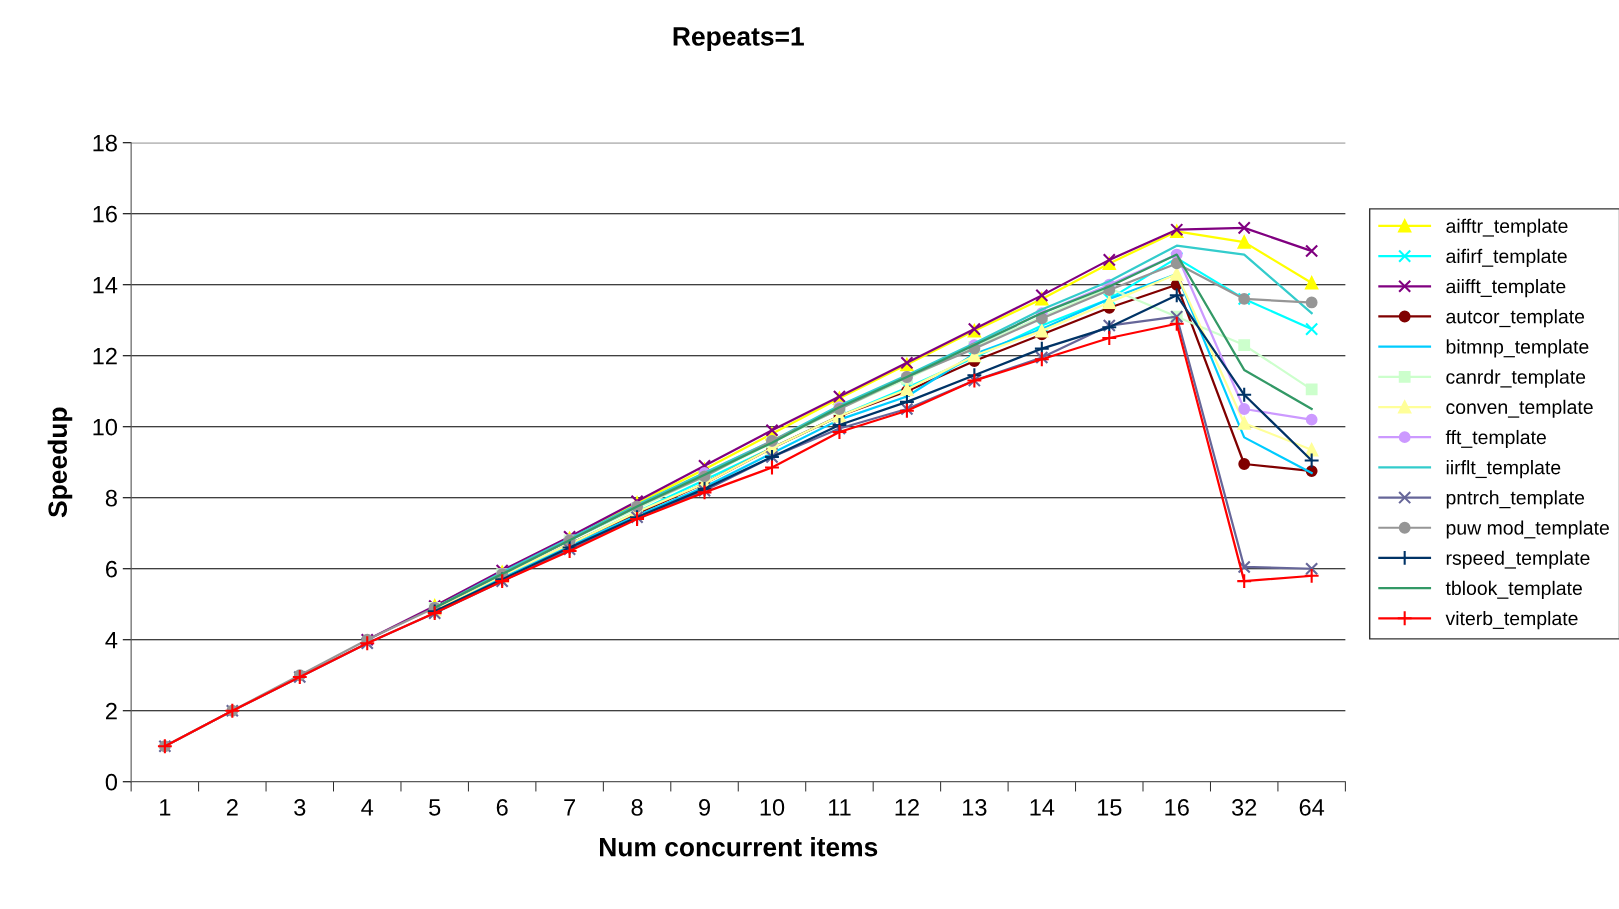 This screenshot has width=1619, height=909. I want to click on x-tick-label: 9, so click(704, 807).